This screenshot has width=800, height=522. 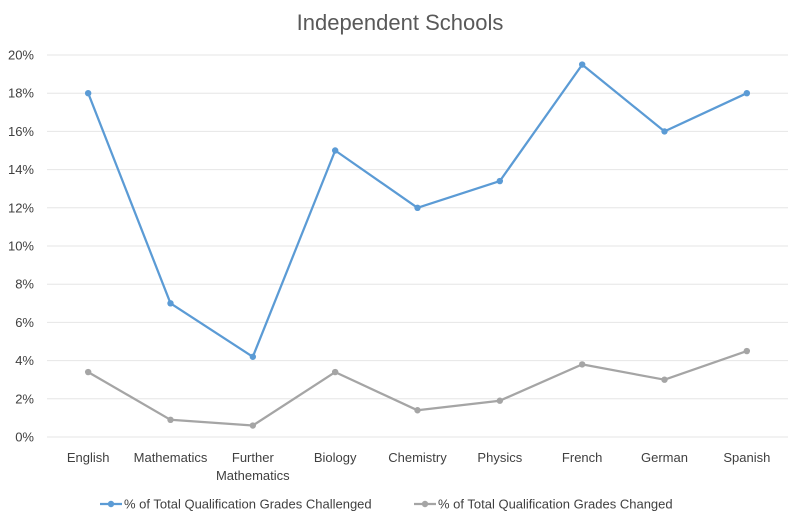 I want to click on y-tick-label: 4%, so click(x=24, y=360).